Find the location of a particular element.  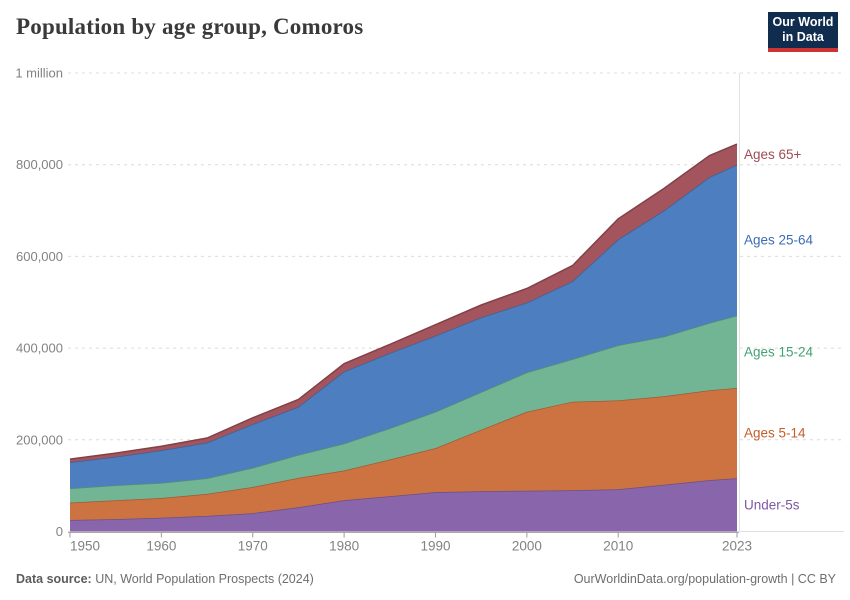

data-source-label: Data source: is located at coordinates (54, 579).